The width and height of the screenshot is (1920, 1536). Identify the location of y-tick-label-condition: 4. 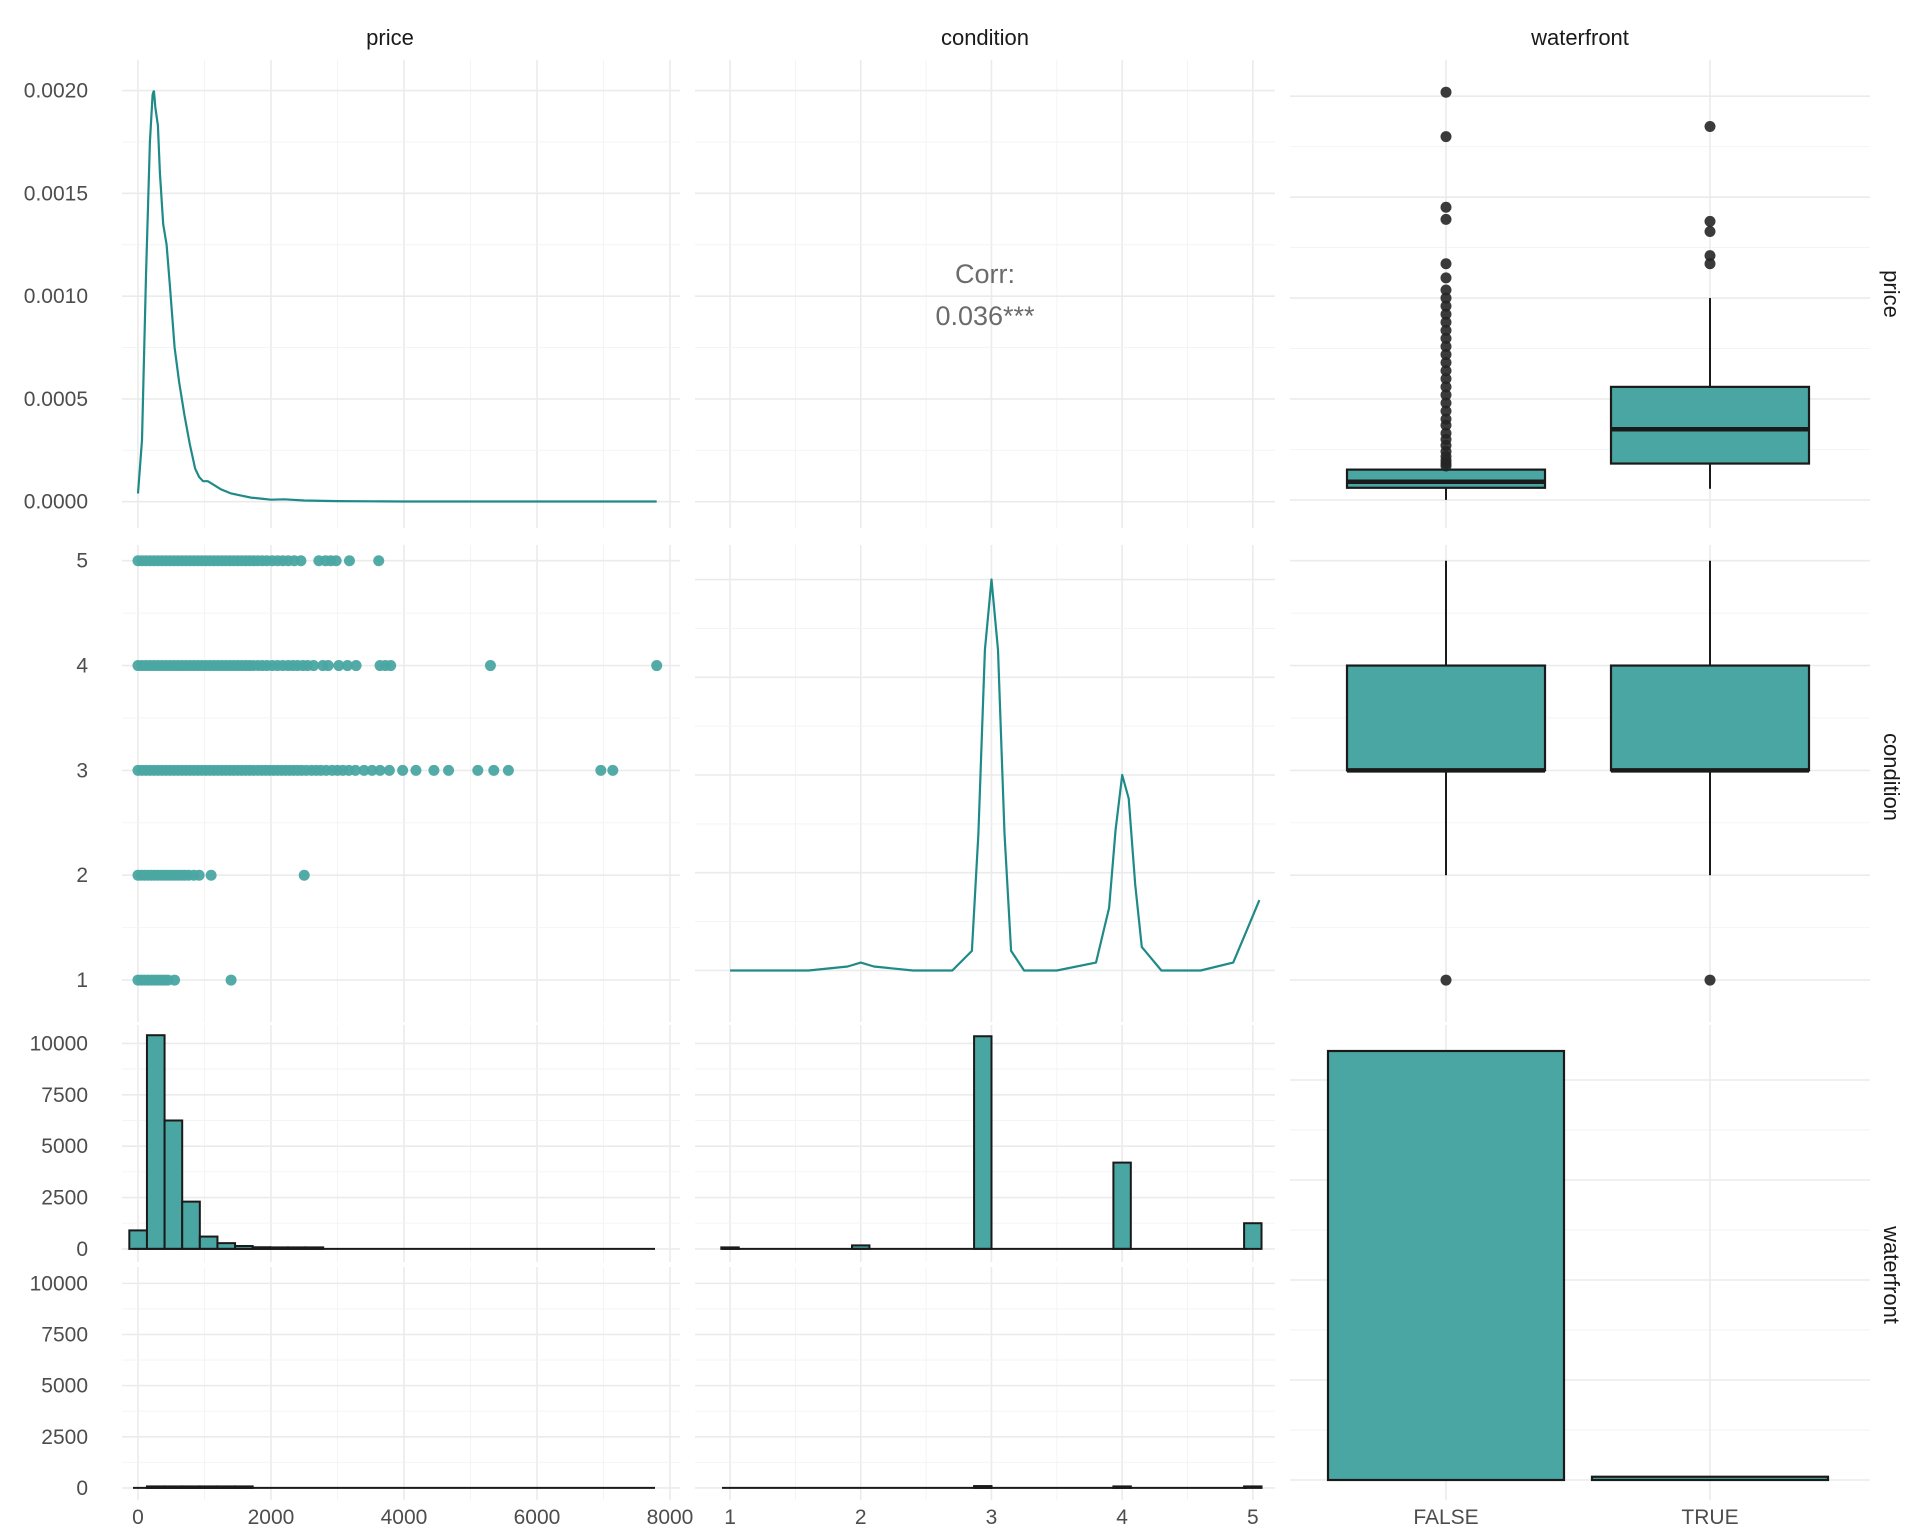
(82, 666).